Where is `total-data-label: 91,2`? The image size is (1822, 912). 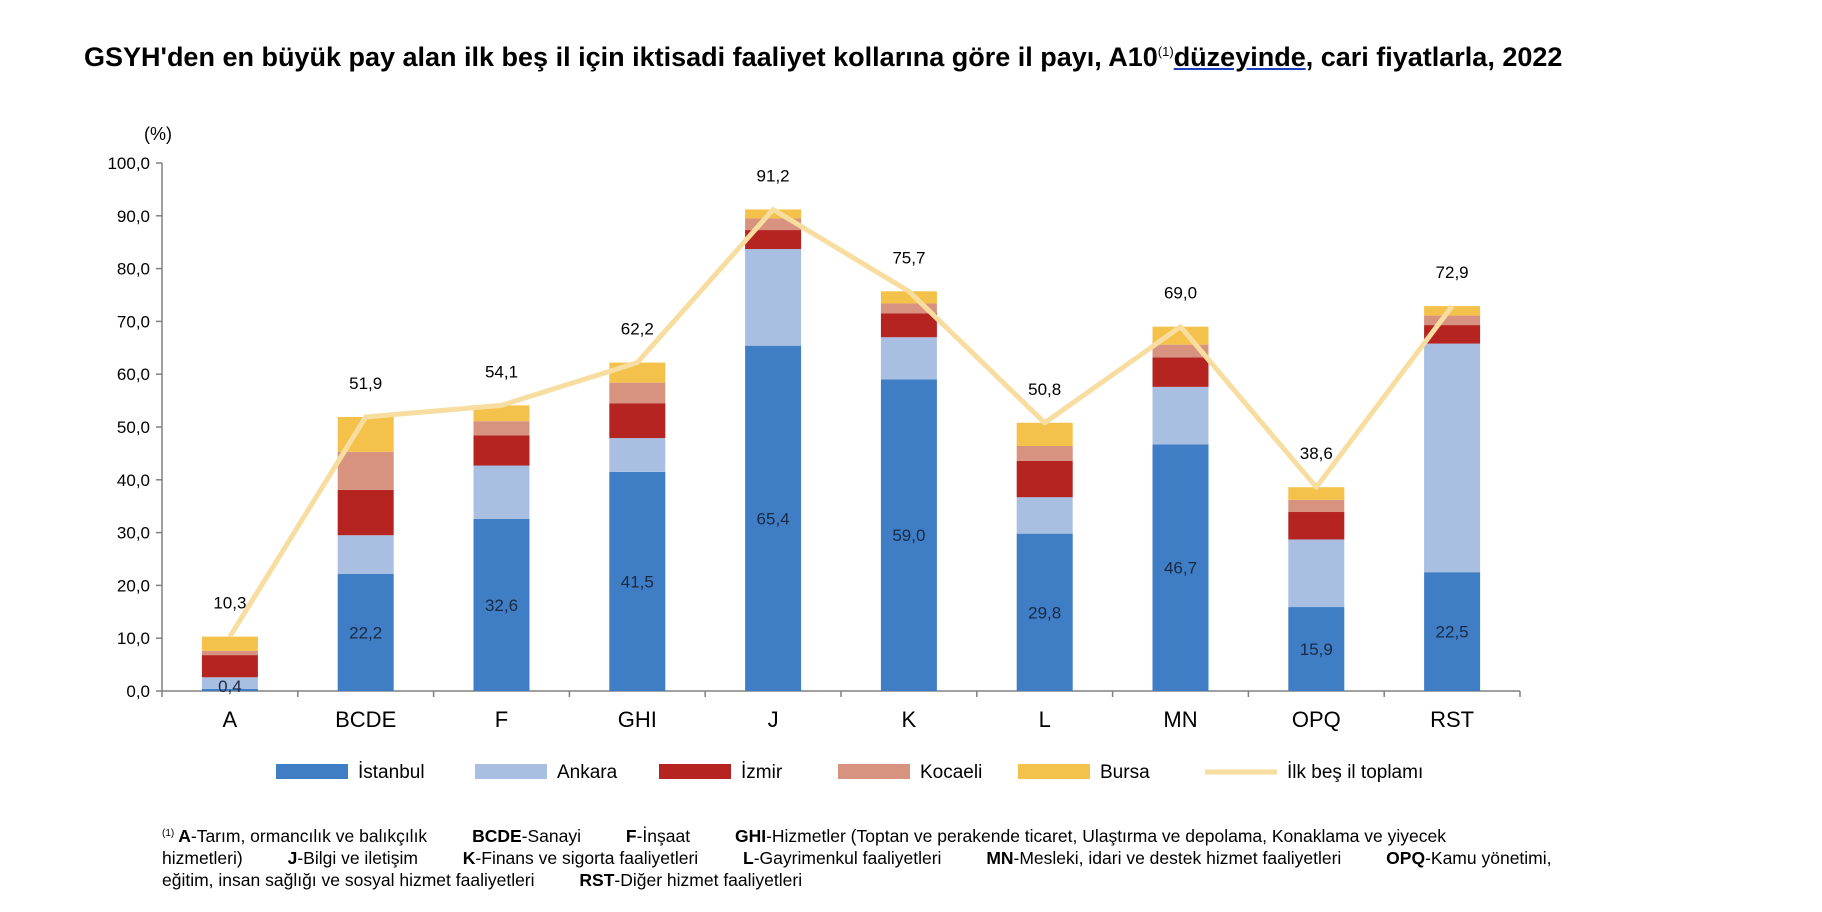
total-data-label: 91,2 is located at coordinates (773, 175).